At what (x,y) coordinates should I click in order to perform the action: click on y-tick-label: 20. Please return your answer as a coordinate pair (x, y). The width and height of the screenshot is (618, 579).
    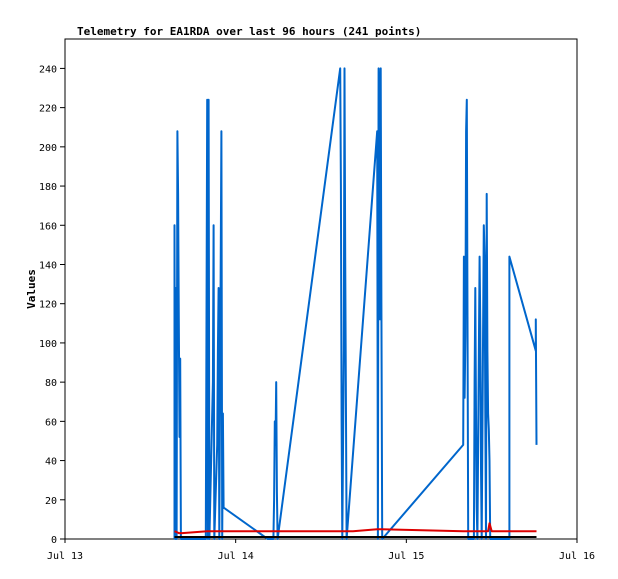
    Looking at the image, I should click on (51, 501).